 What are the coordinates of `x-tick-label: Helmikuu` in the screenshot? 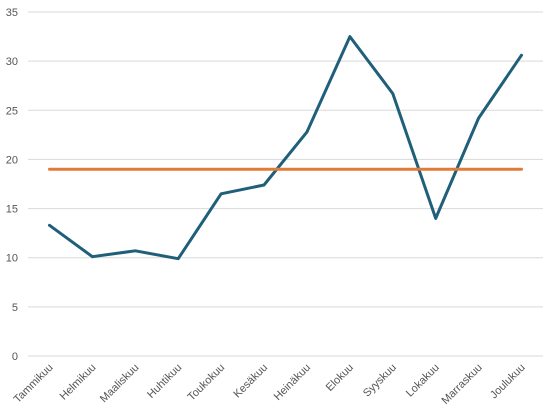 It's located at (78, 382).